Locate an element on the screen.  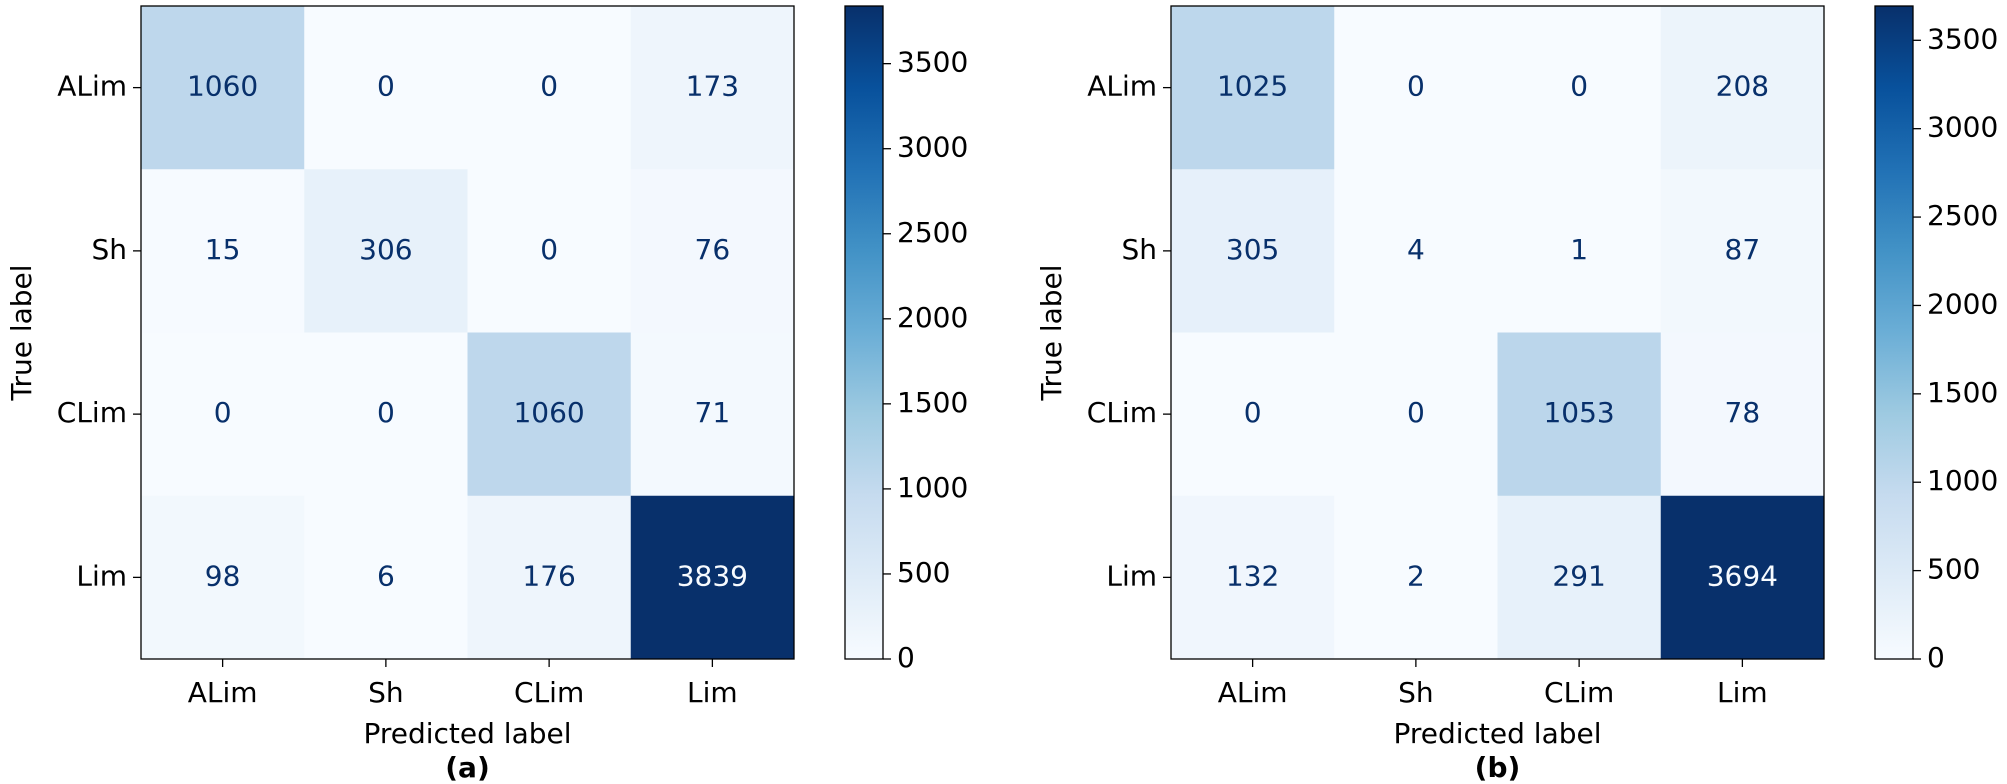
cell-label: 6 is located at coordinates (386, 575).